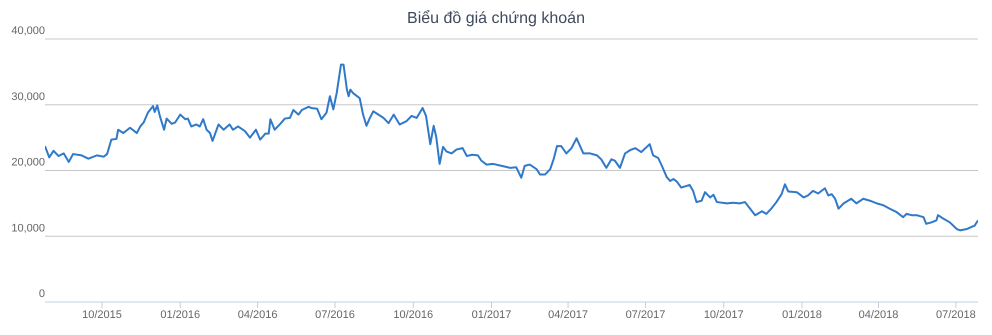  What do you see at coordinates (878, 314) in the screenshot?
I see `x-tick-label: 04/2018` at bounding box center [878, 314].